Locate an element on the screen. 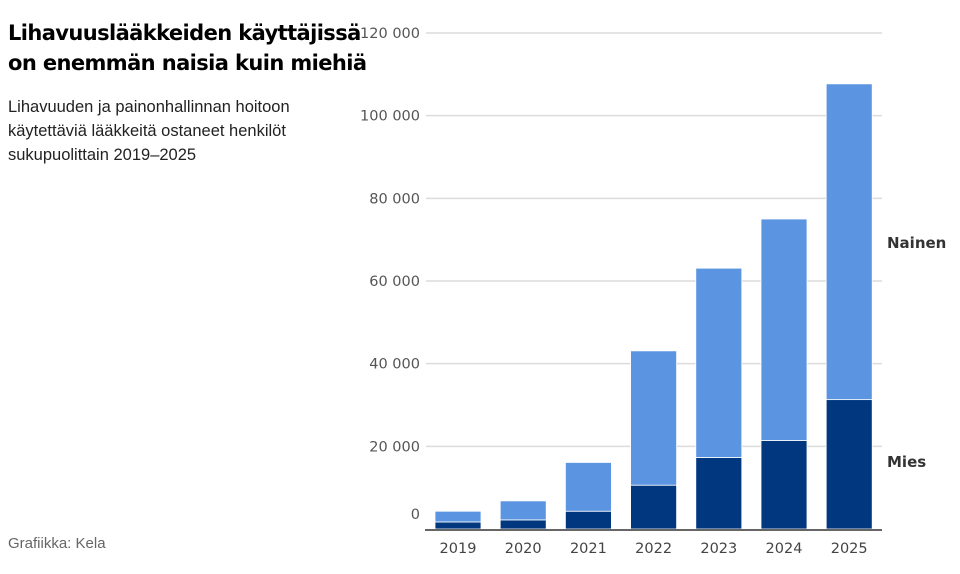 This screenshot has height=574, width=960. y-tick-label: 0 is located at coordinates (415, 515).